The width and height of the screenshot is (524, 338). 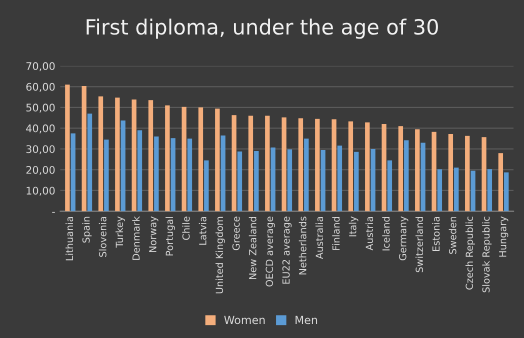 What do you see at coordinates (370, 233) in the screenshot?
I see `x-tick-label: Austria` at bounding box center [370, 233].